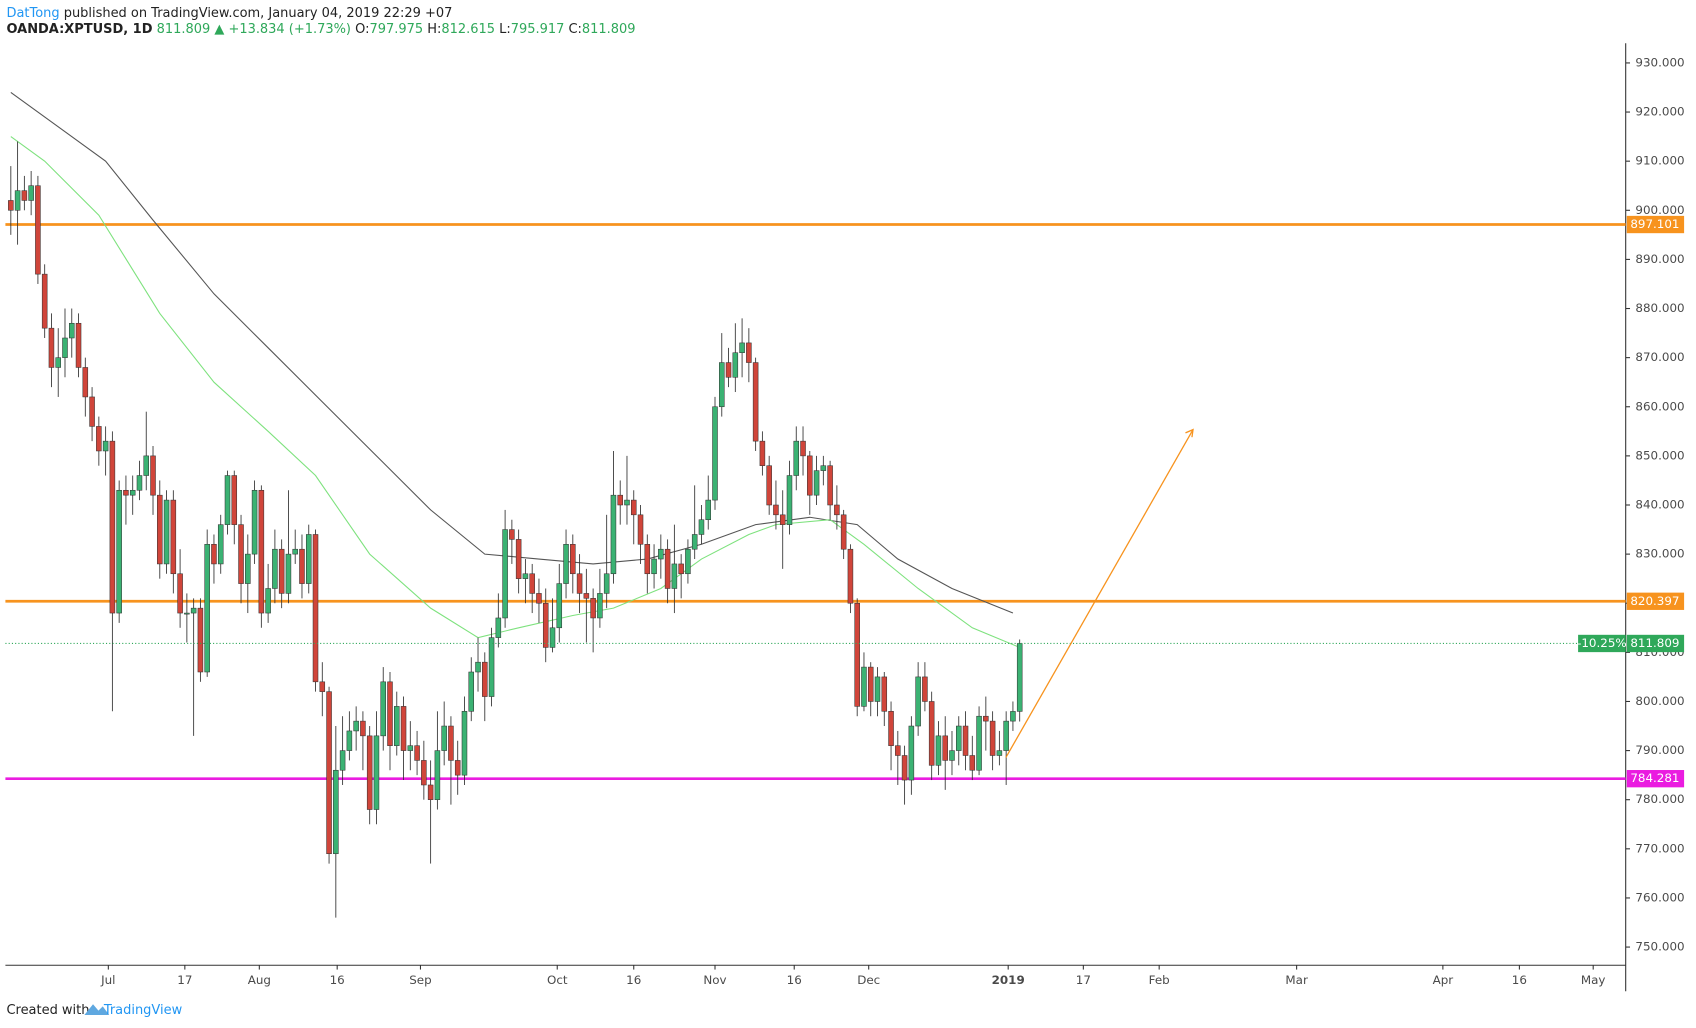 This screenshot has height=1028, width=1696. What do you see at coordinates (184, 980) in the screenshot?
I see `x-tick-label: 17` at bounding box center [184, 980].